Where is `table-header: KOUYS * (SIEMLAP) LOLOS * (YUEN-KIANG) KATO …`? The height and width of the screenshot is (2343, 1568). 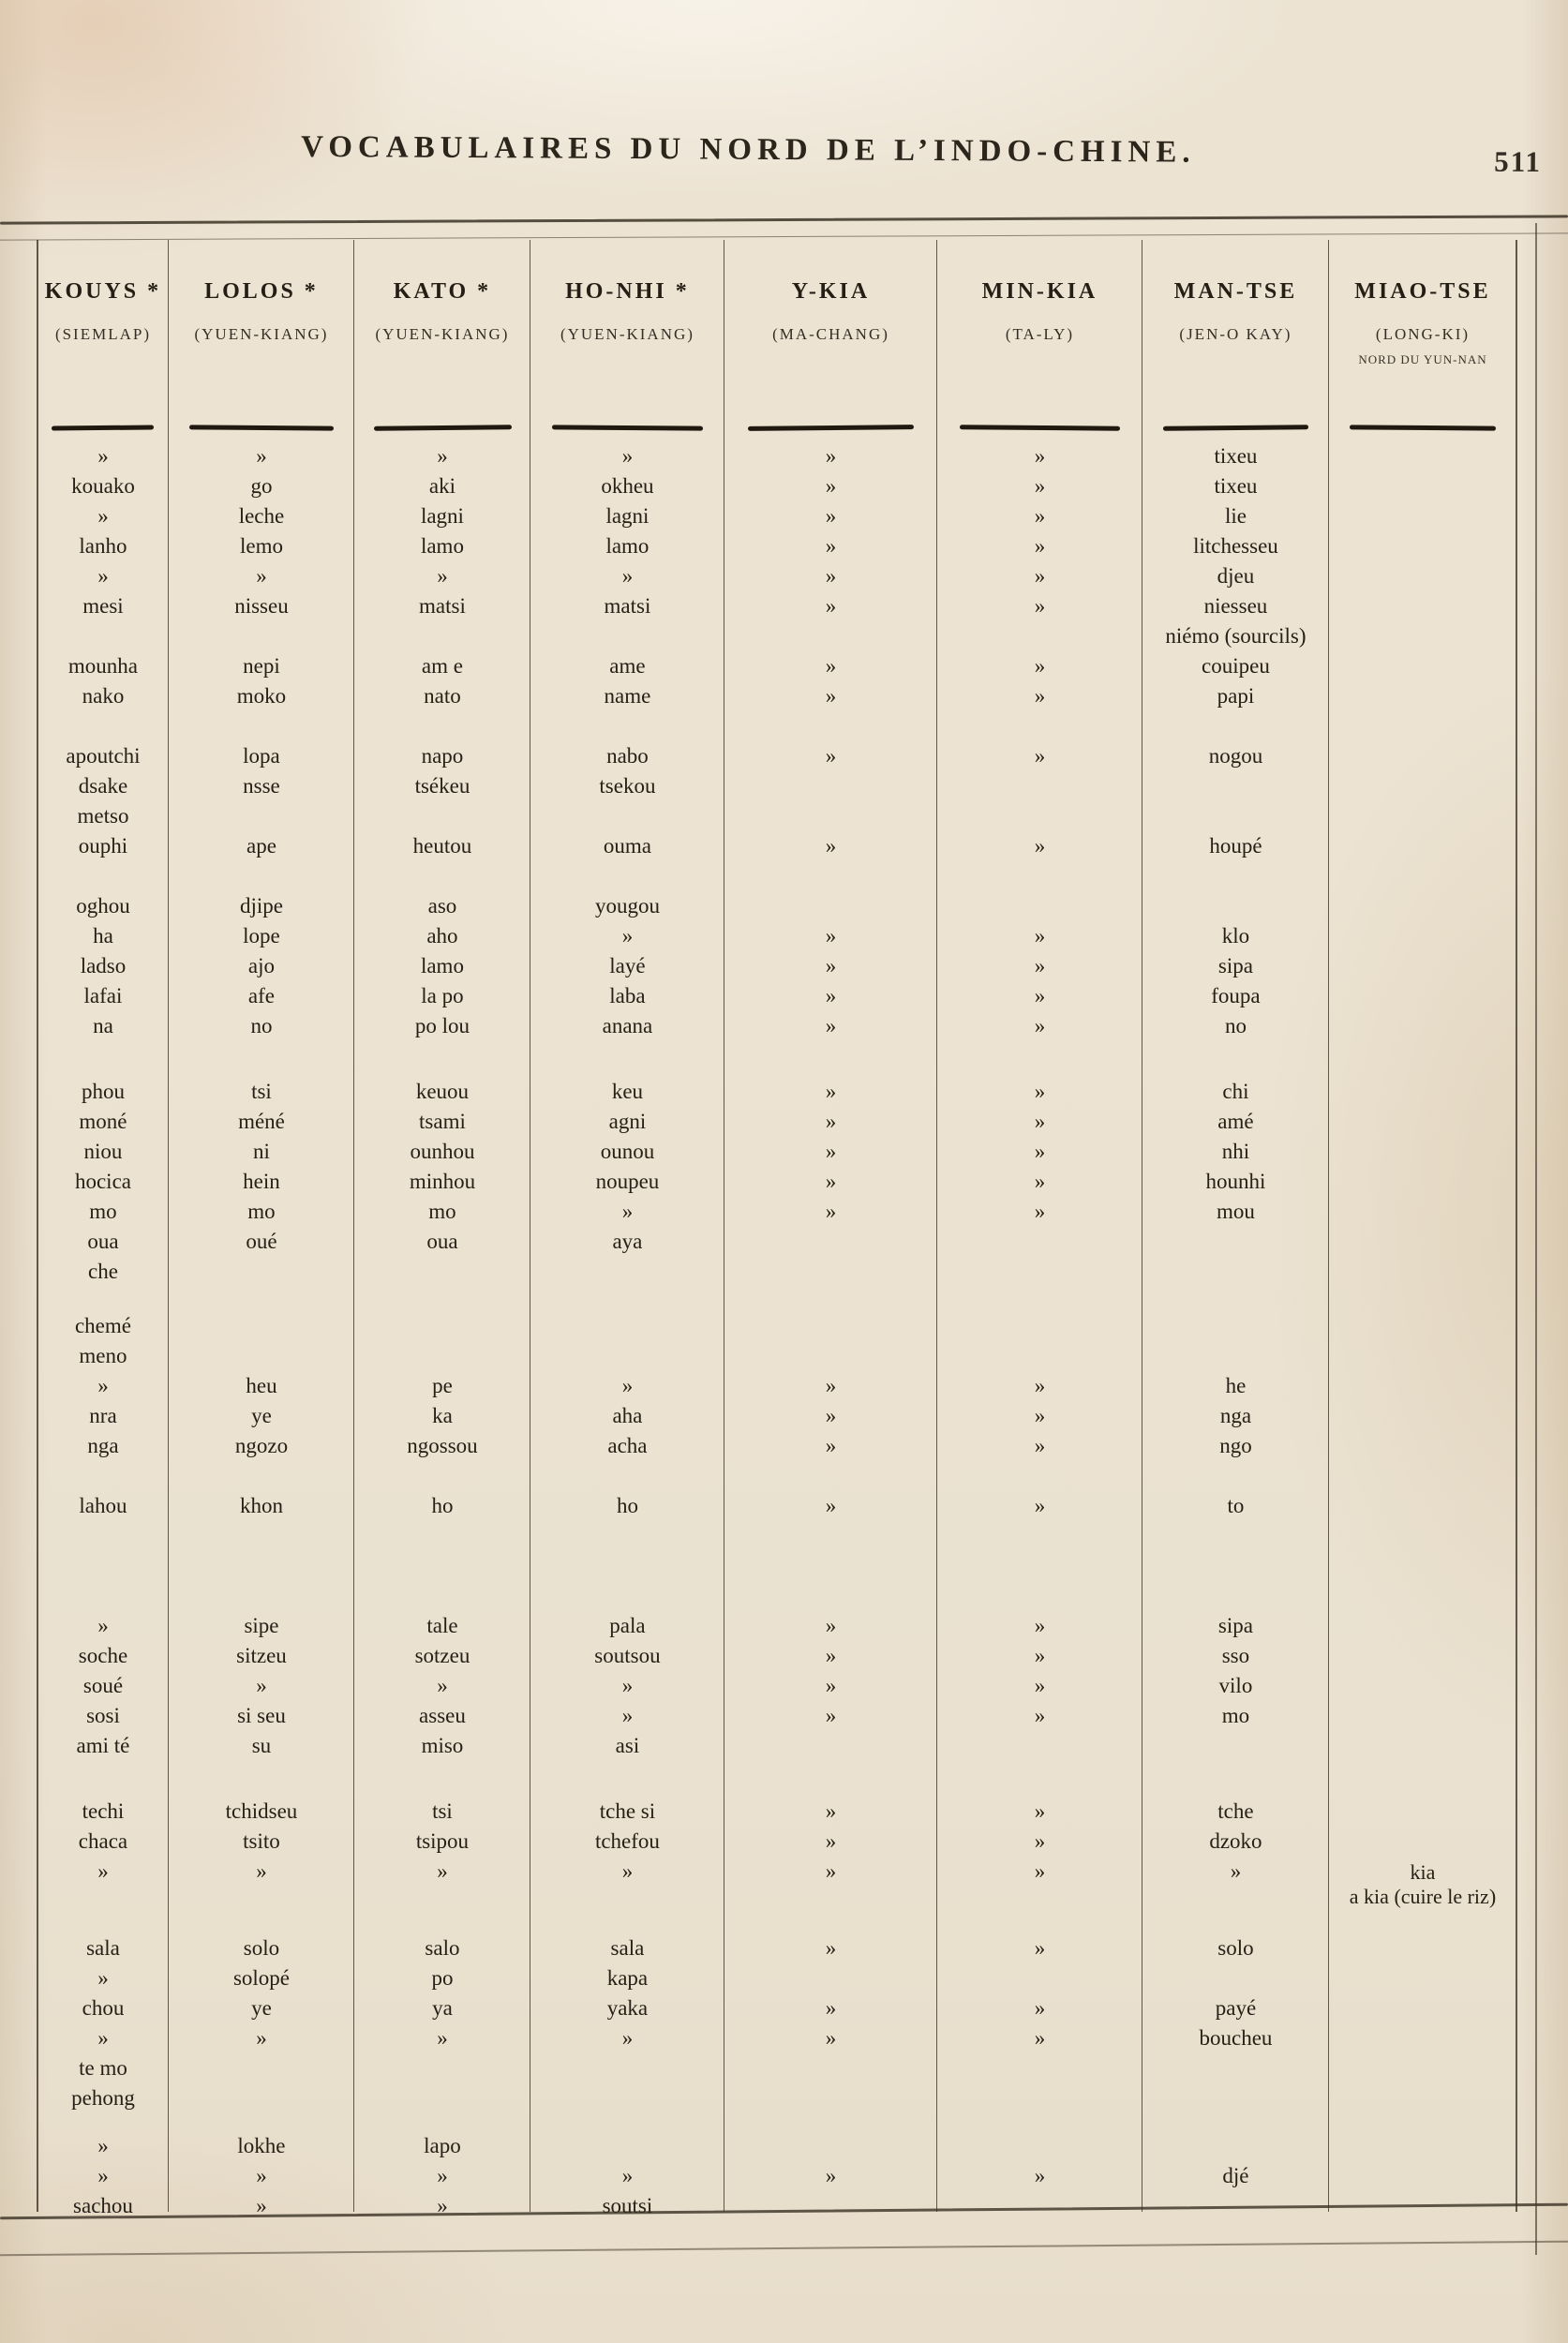
table-header: KOUYS * (SIEMLAP) LOLOS * (YUEN-KIANG) KATO … is located at coordinates (776, 340).